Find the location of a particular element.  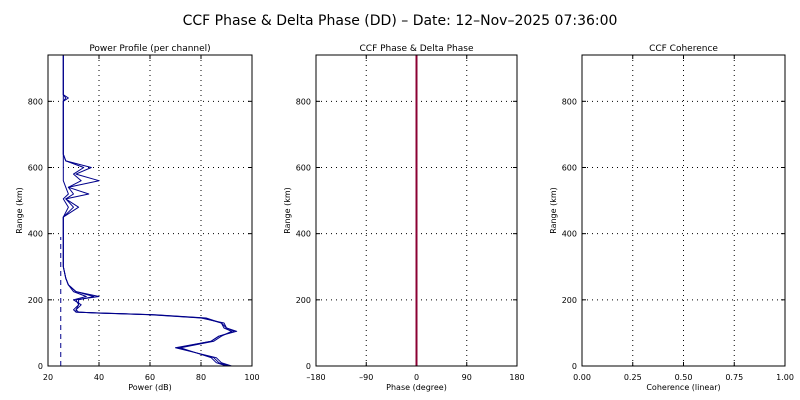

x-tick-label: 60 is located at coordinates (150, 377).